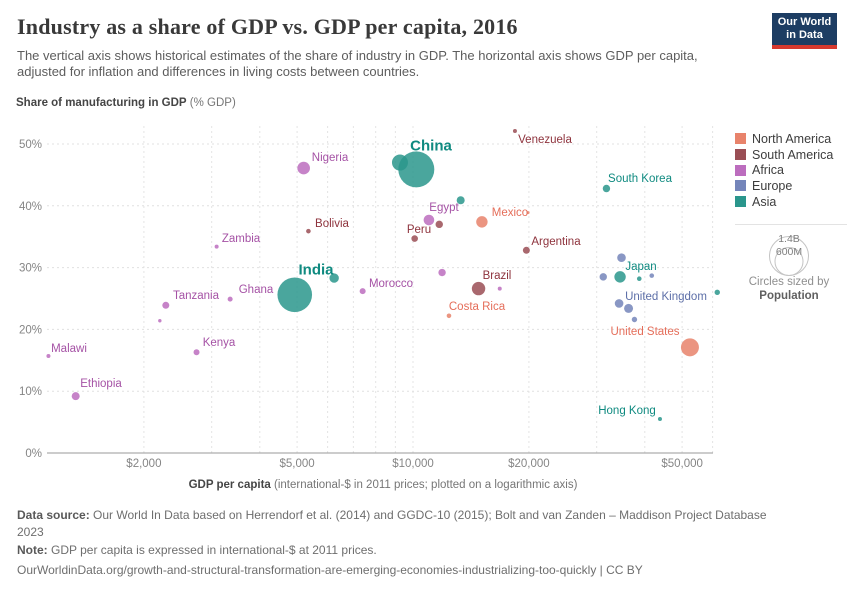 This screenshot has height=600, width=850. Describe the element at coordinates (143, 464) in the screenshot. I see `x-tick-label: $2,000` at that location.